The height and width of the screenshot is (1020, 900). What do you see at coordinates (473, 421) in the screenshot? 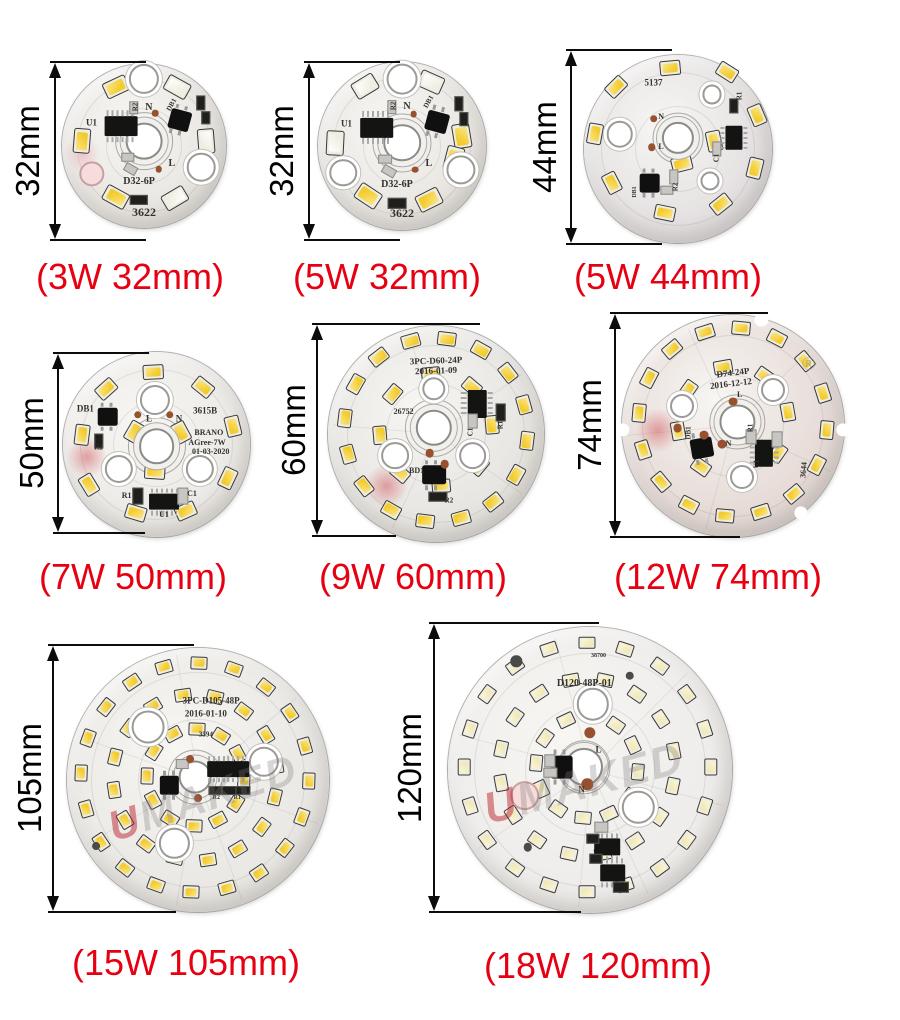
I see `smd-component` at bounding box center [473, 421].